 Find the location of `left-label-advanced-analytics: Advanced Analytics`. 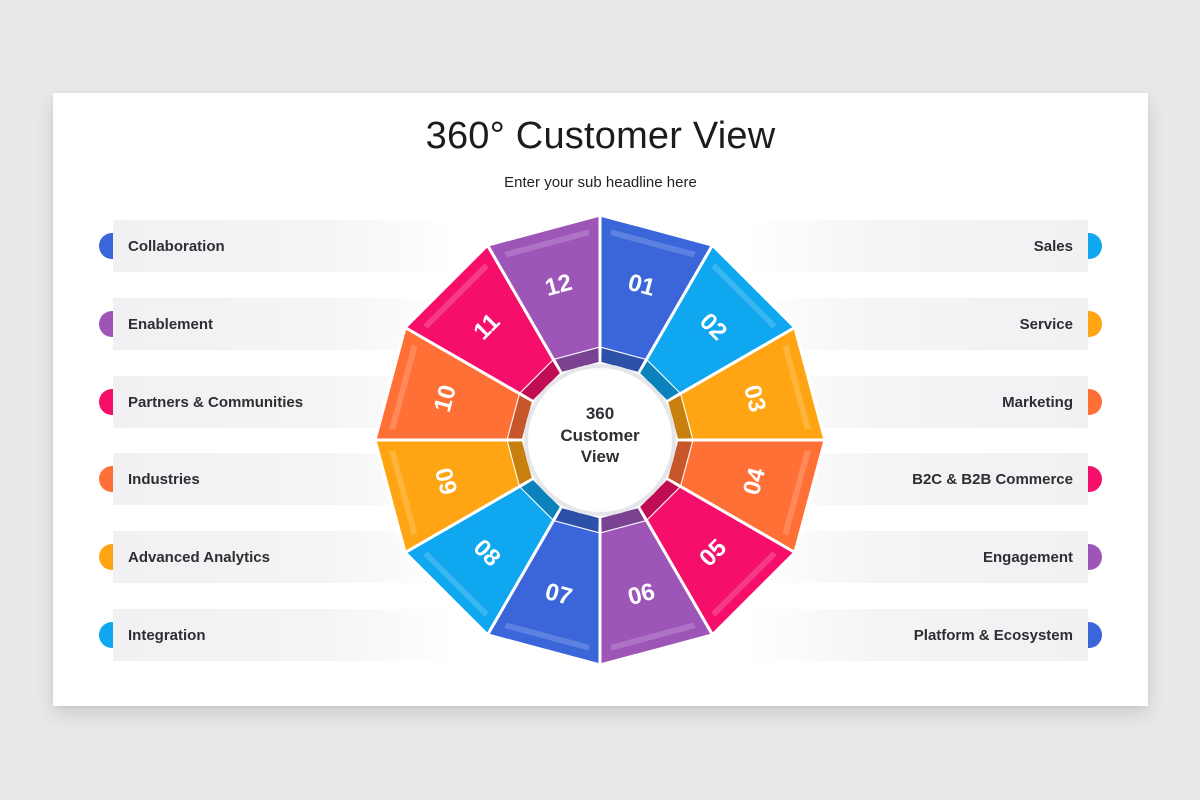

left-label-advanced-analytics: Advanced Analytics is located at coordinates (283, 557).